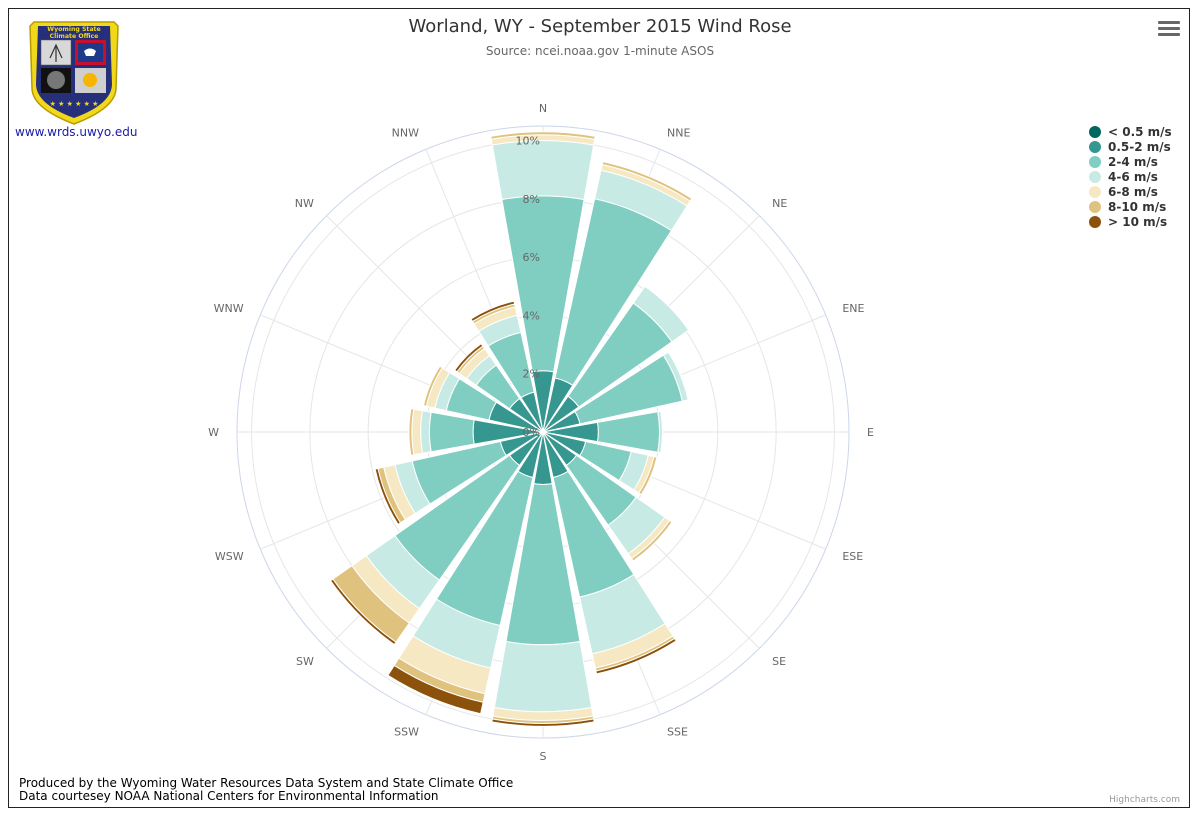  Describe the element at coordinates (531, 257) in the screenshot. I see `y-axis-tick-label: 6%` at that location.